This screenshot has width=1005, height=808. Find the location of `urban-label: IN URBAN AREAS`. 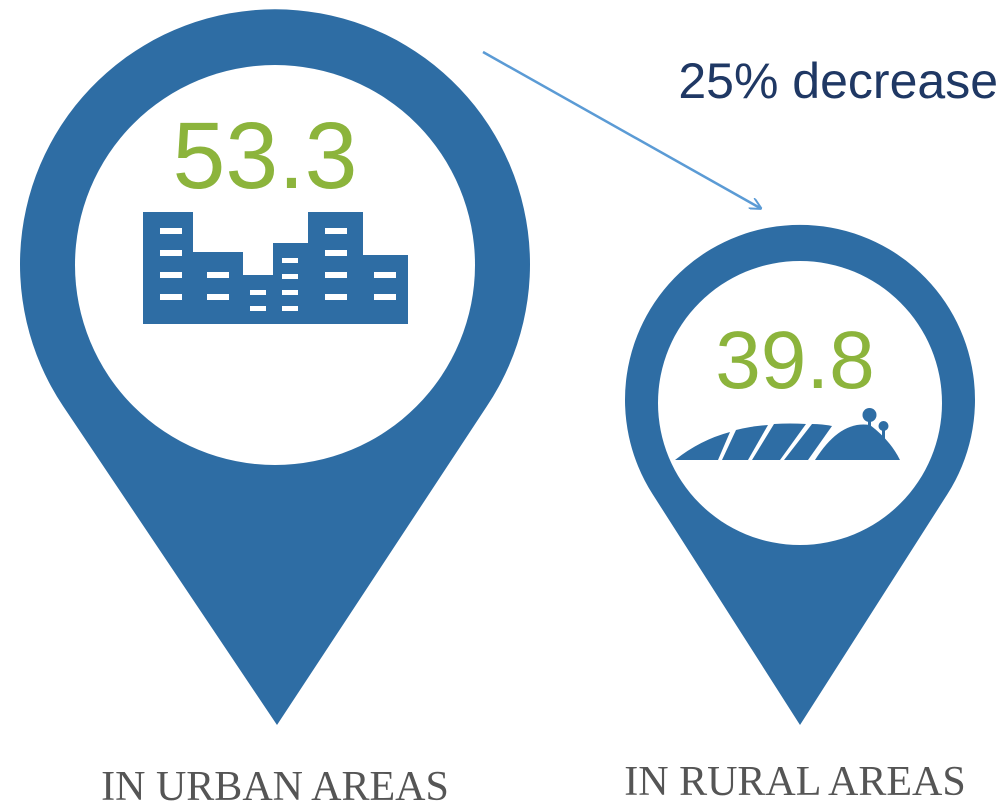

urban-label: IN URBAN AREAS is located at coordinates (275, 786).